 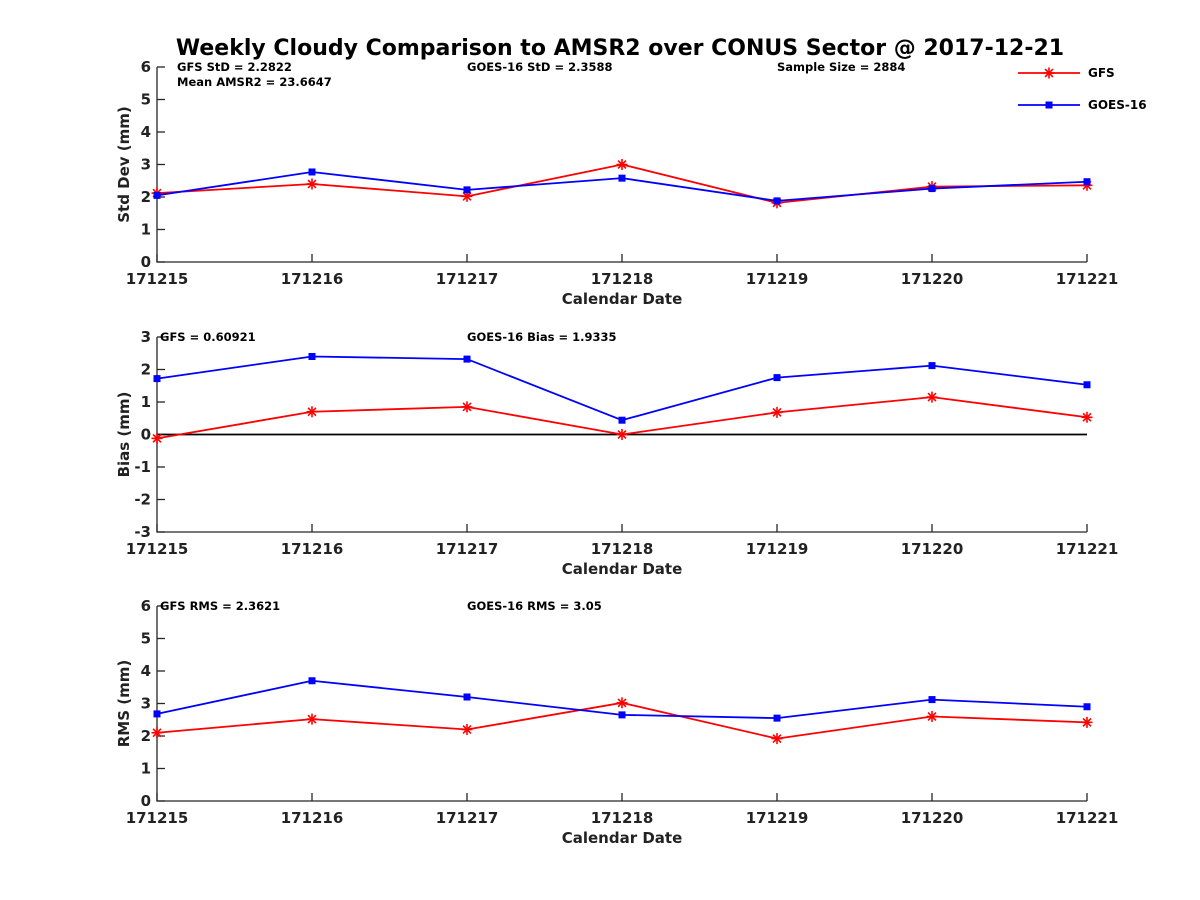 I want to click on stat-annotation: Mean AMSR2 = 23.6647, so click(x=254, y=82).